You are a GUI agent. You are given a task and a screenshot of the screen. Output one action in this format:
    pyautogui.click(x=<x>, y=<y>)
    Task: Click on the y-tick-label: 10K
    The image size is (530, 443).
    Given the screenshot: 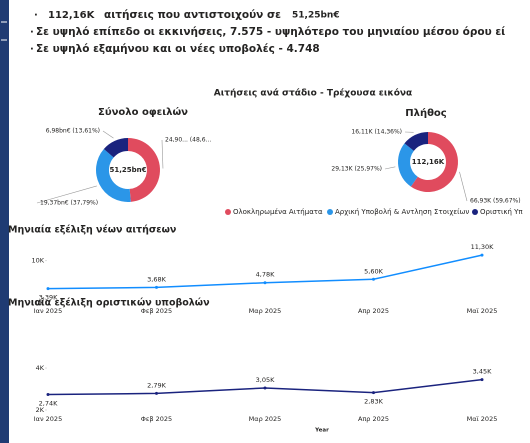 What is the action you would take?
    pyautogui.click(x=37, y=261)
    